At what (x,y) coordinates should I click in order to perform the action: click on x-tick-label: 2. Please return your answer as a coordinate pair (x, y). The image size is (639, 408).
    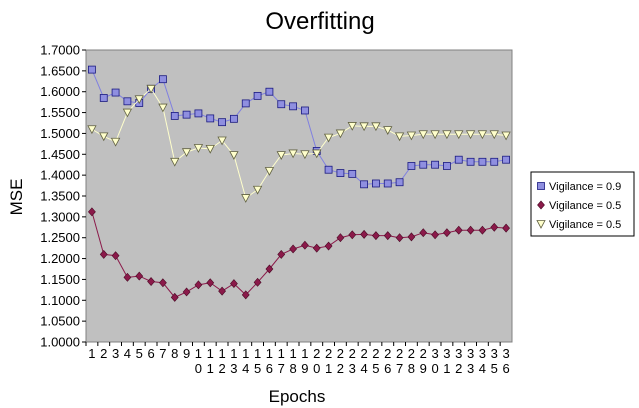
    Looking at the image, I should click on (103, 353).